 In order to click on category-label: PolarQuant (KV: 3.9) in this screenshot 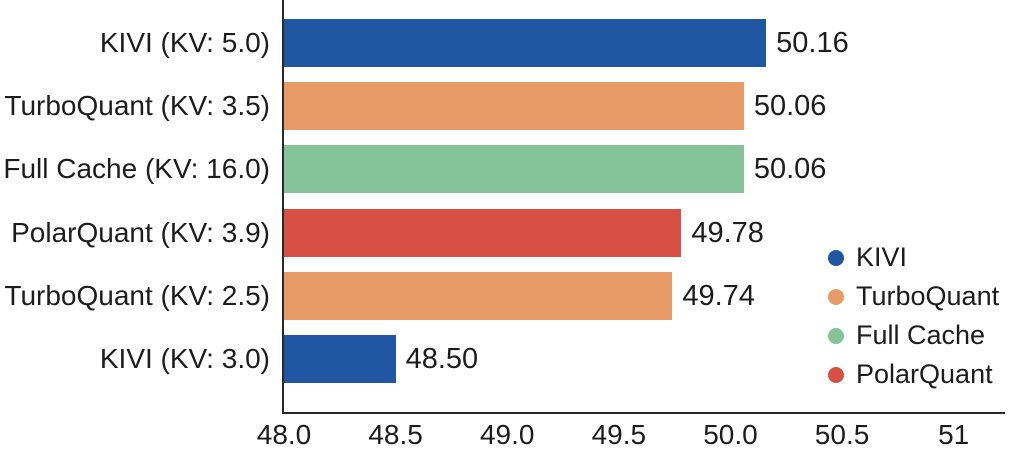, I will do `click(140, 232)`.